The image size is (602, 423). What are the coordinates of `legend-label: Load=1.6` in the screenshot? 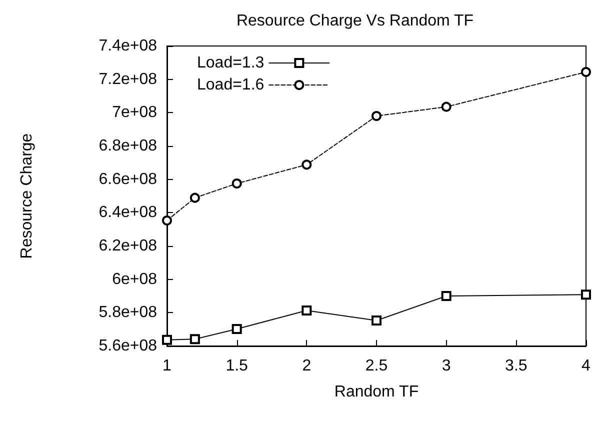 It's located at (230, 85).